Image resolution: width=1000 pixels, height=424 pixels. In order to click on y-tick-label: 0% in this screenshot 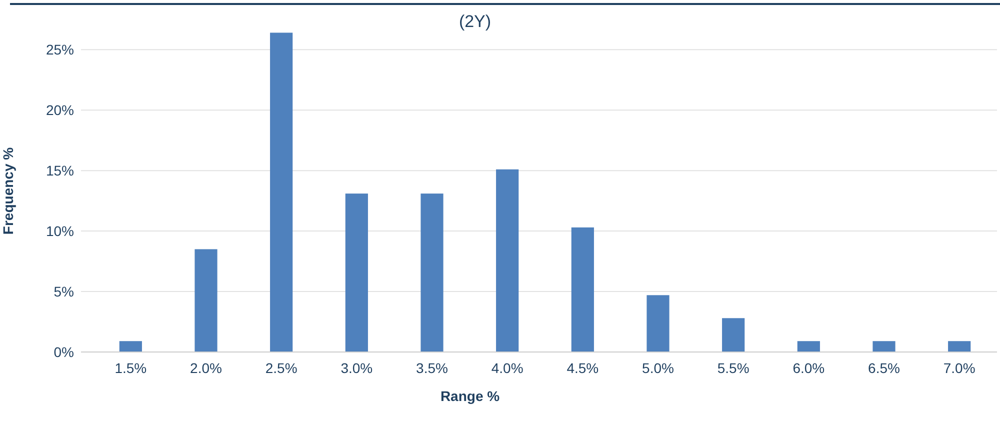, I will do `click(64, 352)`.